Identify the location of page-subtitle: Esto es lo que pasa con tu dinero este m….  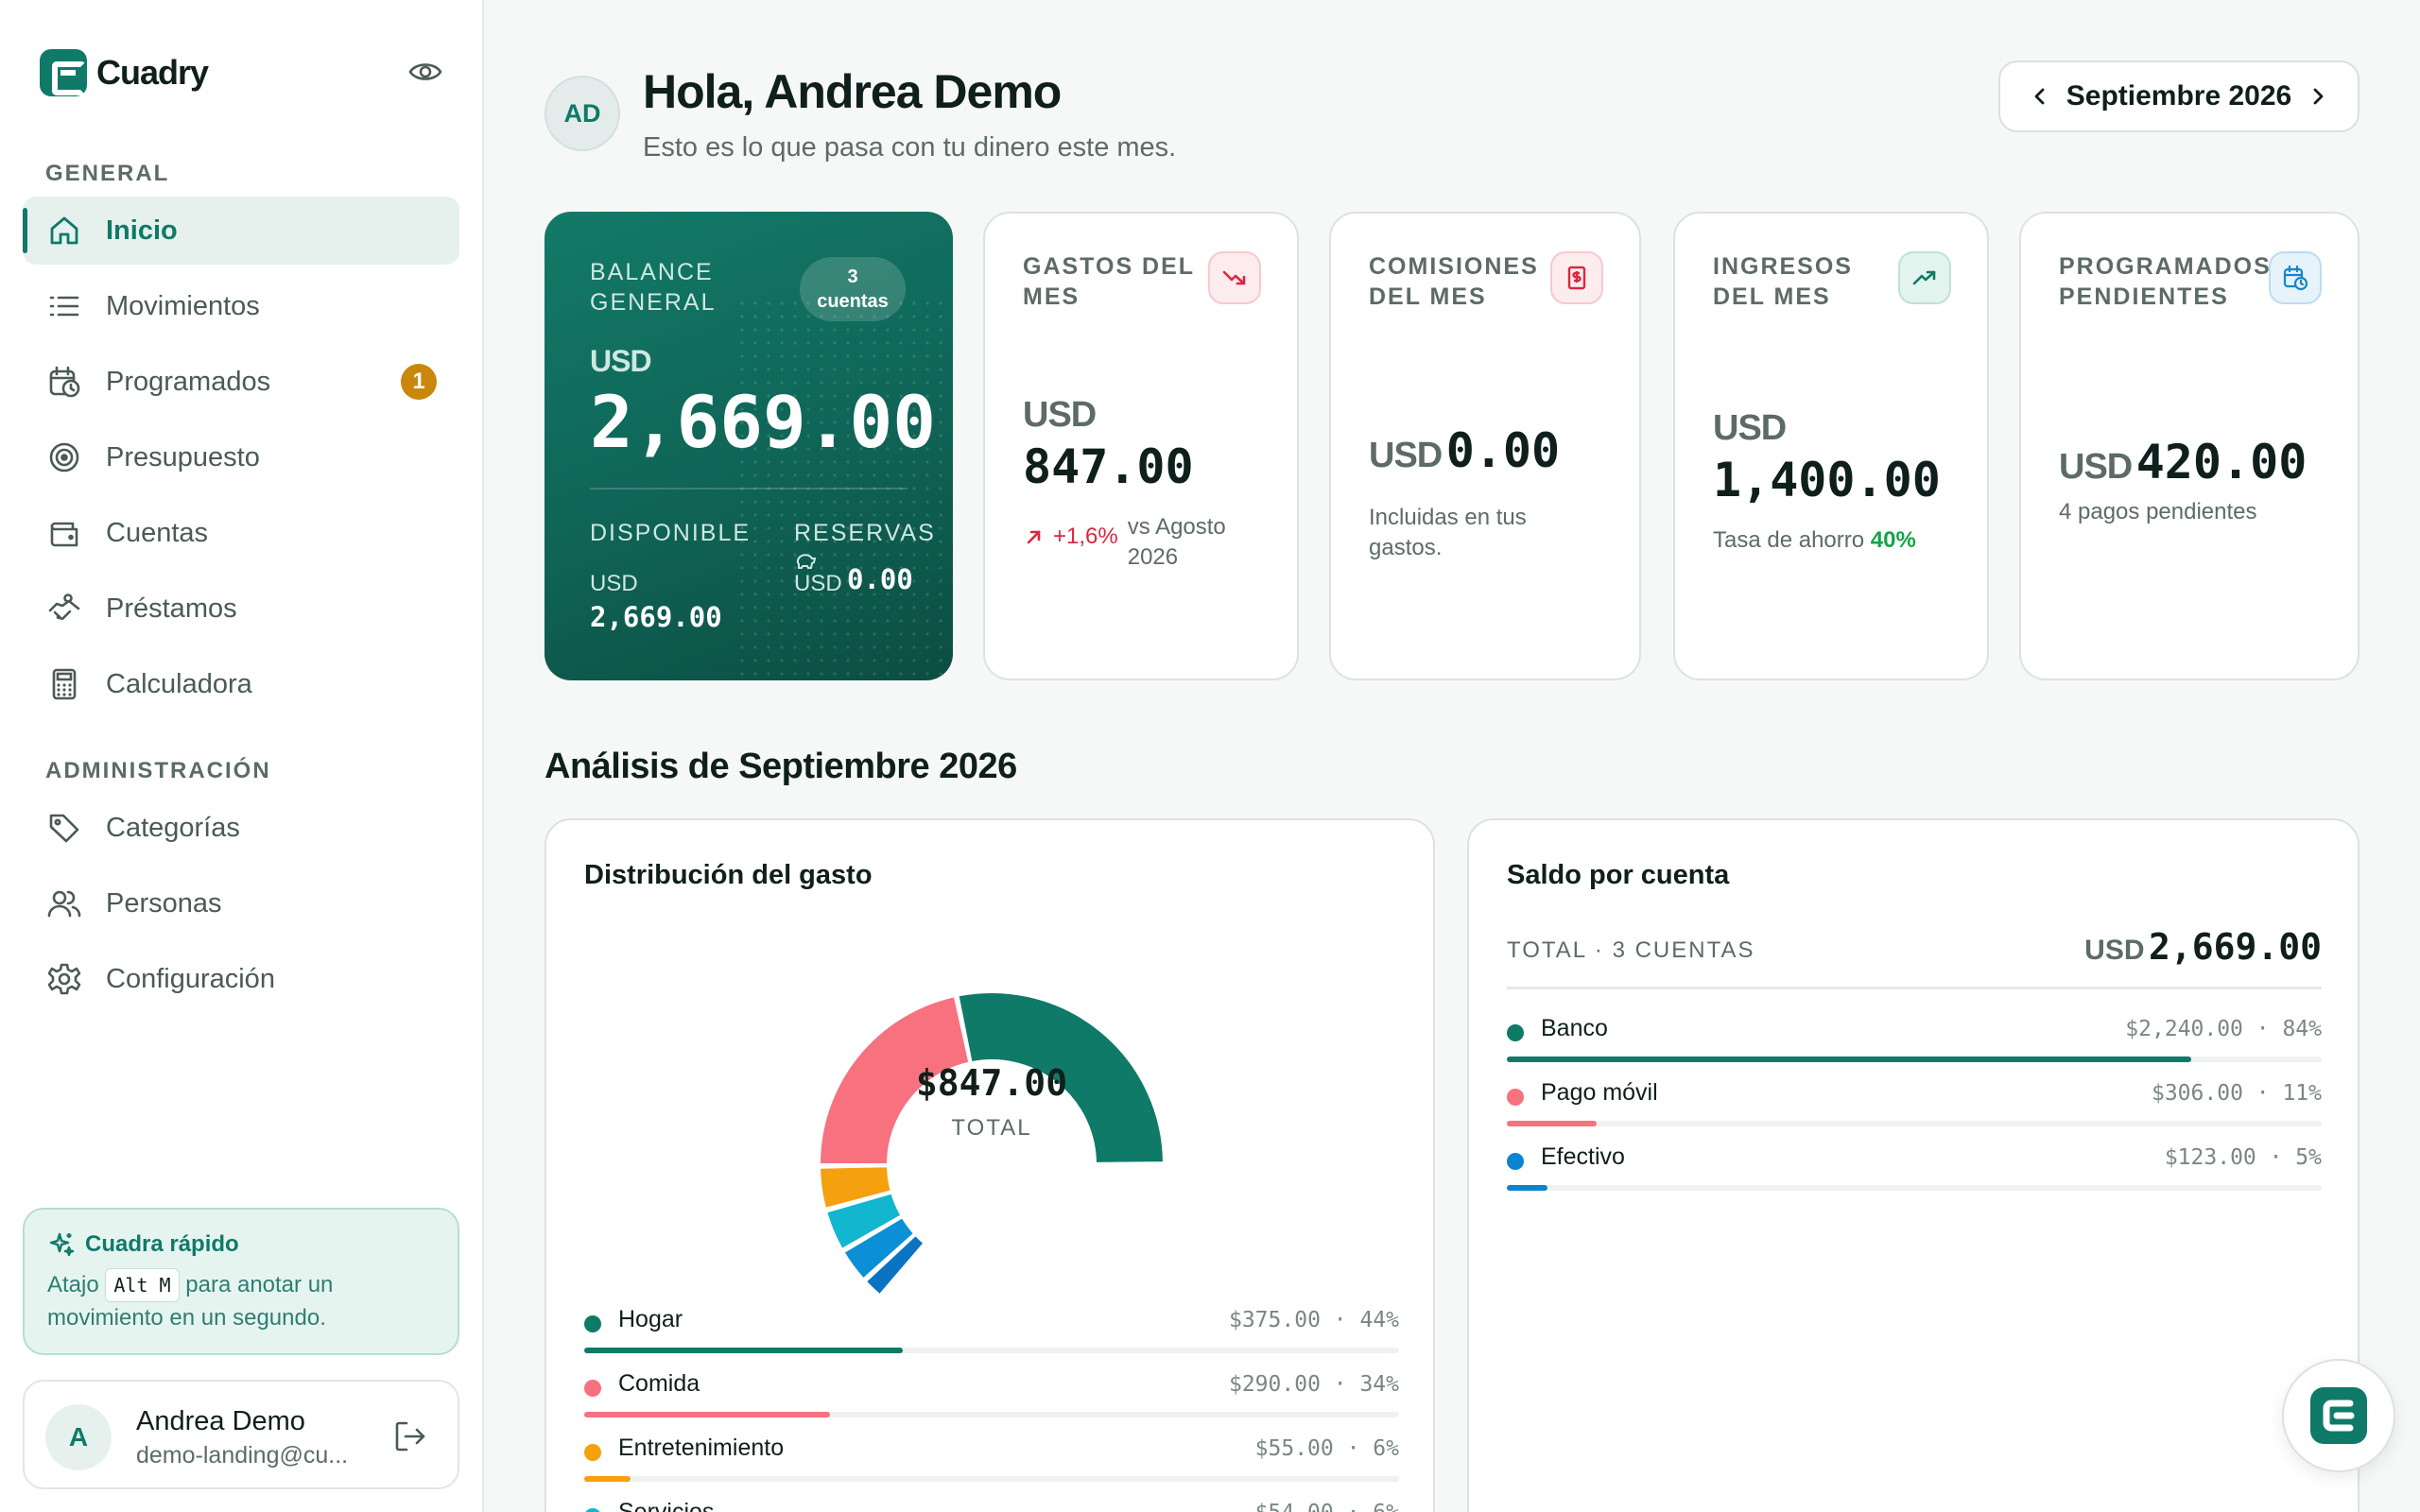
(910, 147).